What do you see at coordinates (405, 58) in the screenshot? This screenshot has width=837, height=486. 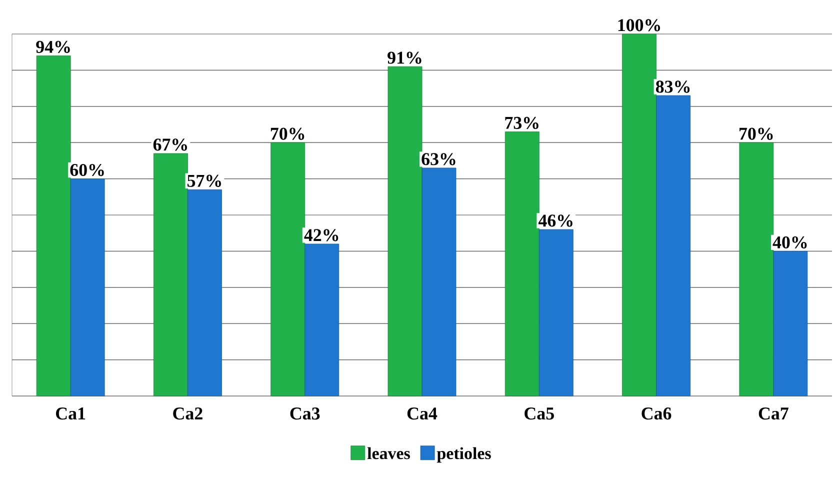 I see `data-label: 91%` at bounding box center [405, 58].